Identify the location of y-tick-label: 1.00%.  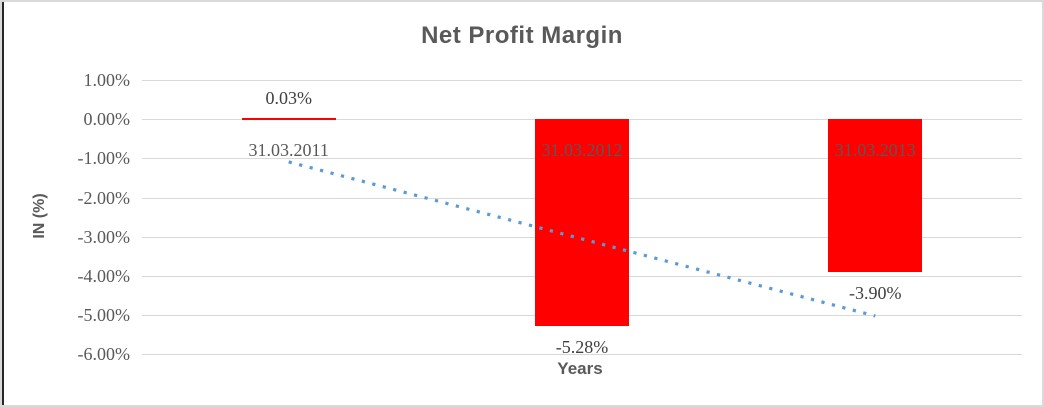
(107, 80).